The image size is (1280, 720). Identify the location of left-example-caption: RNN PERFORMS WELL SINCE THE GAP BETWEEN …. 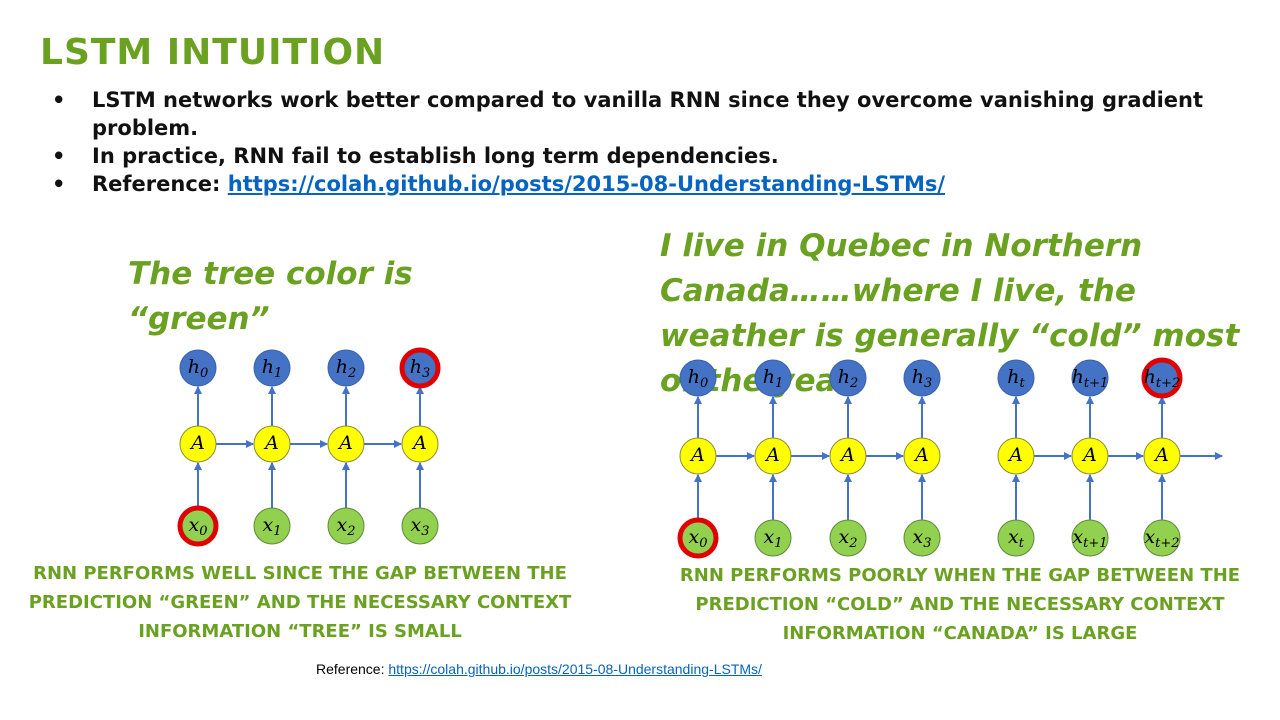
(300, 602).